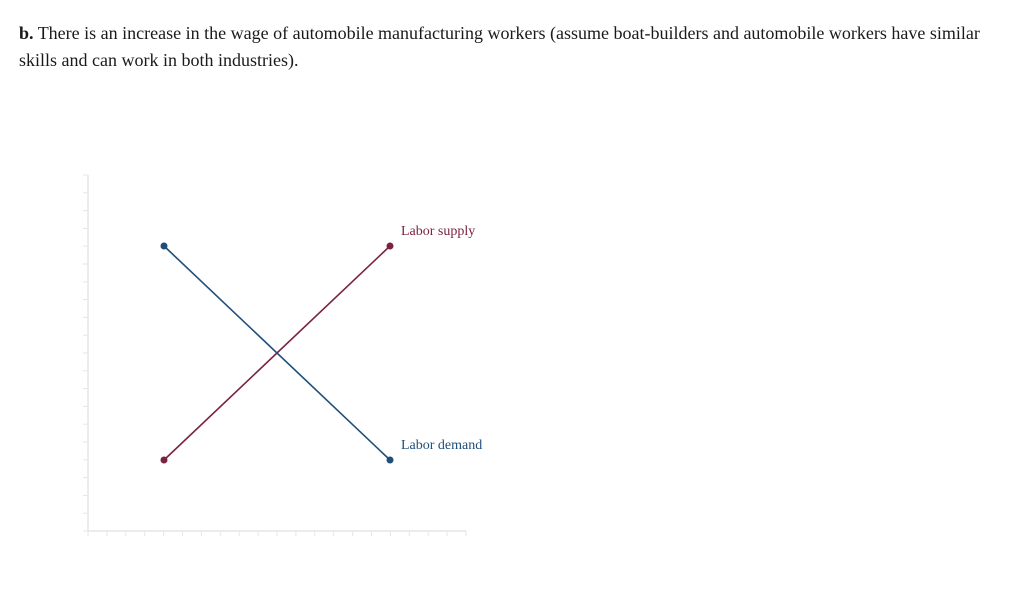 The height and width of the screenshot is (593, 1024). What do you see at coordinates (26, 33) in the screenshot?
I see `question-label: b.` at bounding box center [26, 33].